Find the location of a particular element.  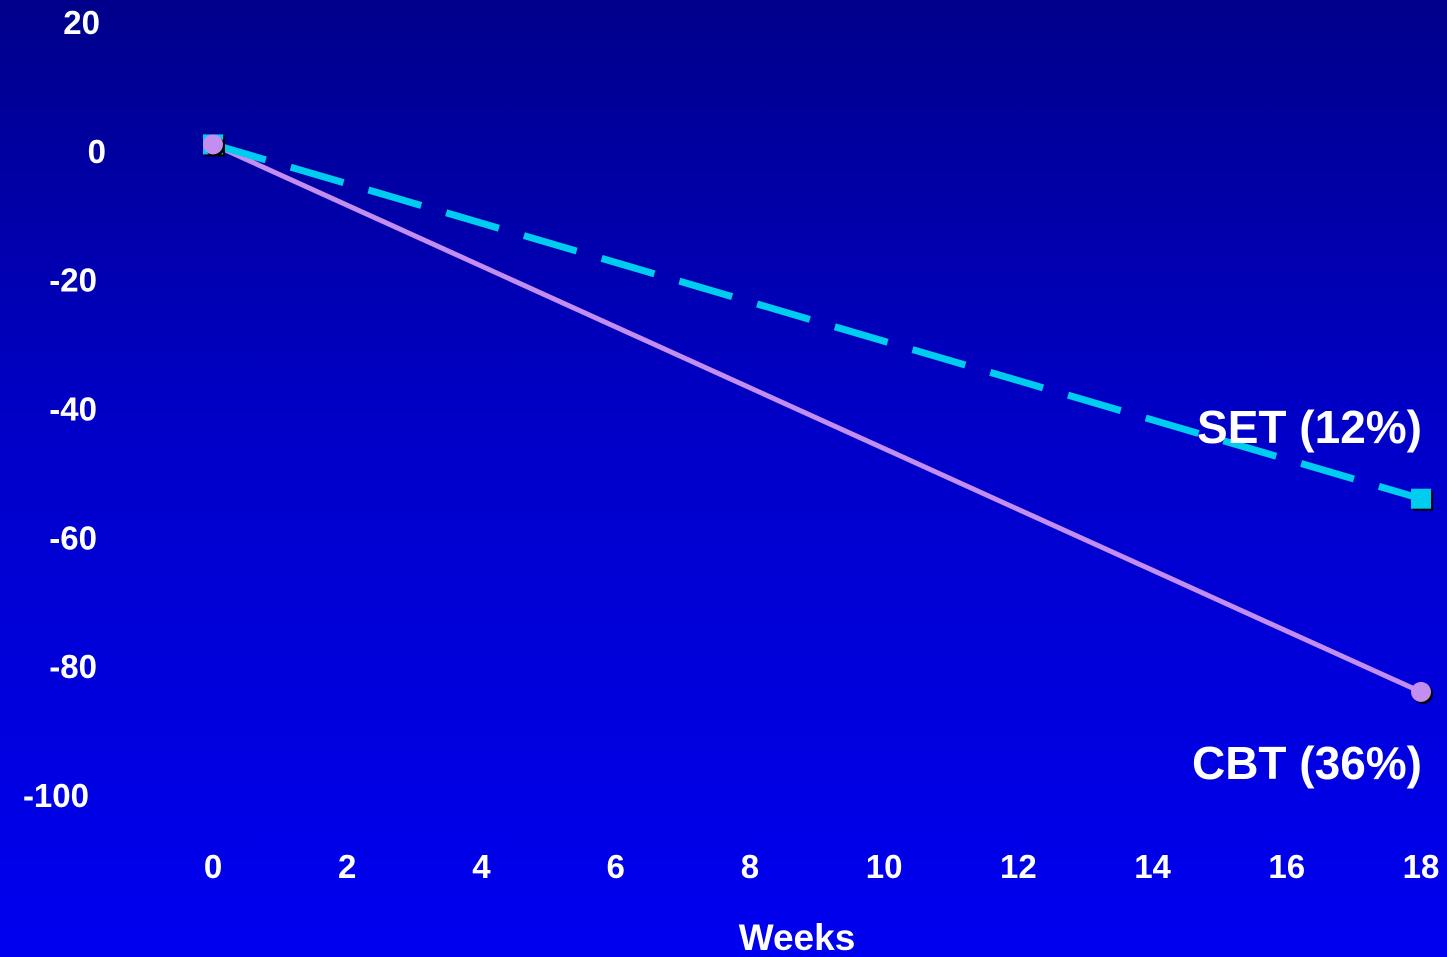

x-tick-label: 12 is located at coordinates (1018, 866).